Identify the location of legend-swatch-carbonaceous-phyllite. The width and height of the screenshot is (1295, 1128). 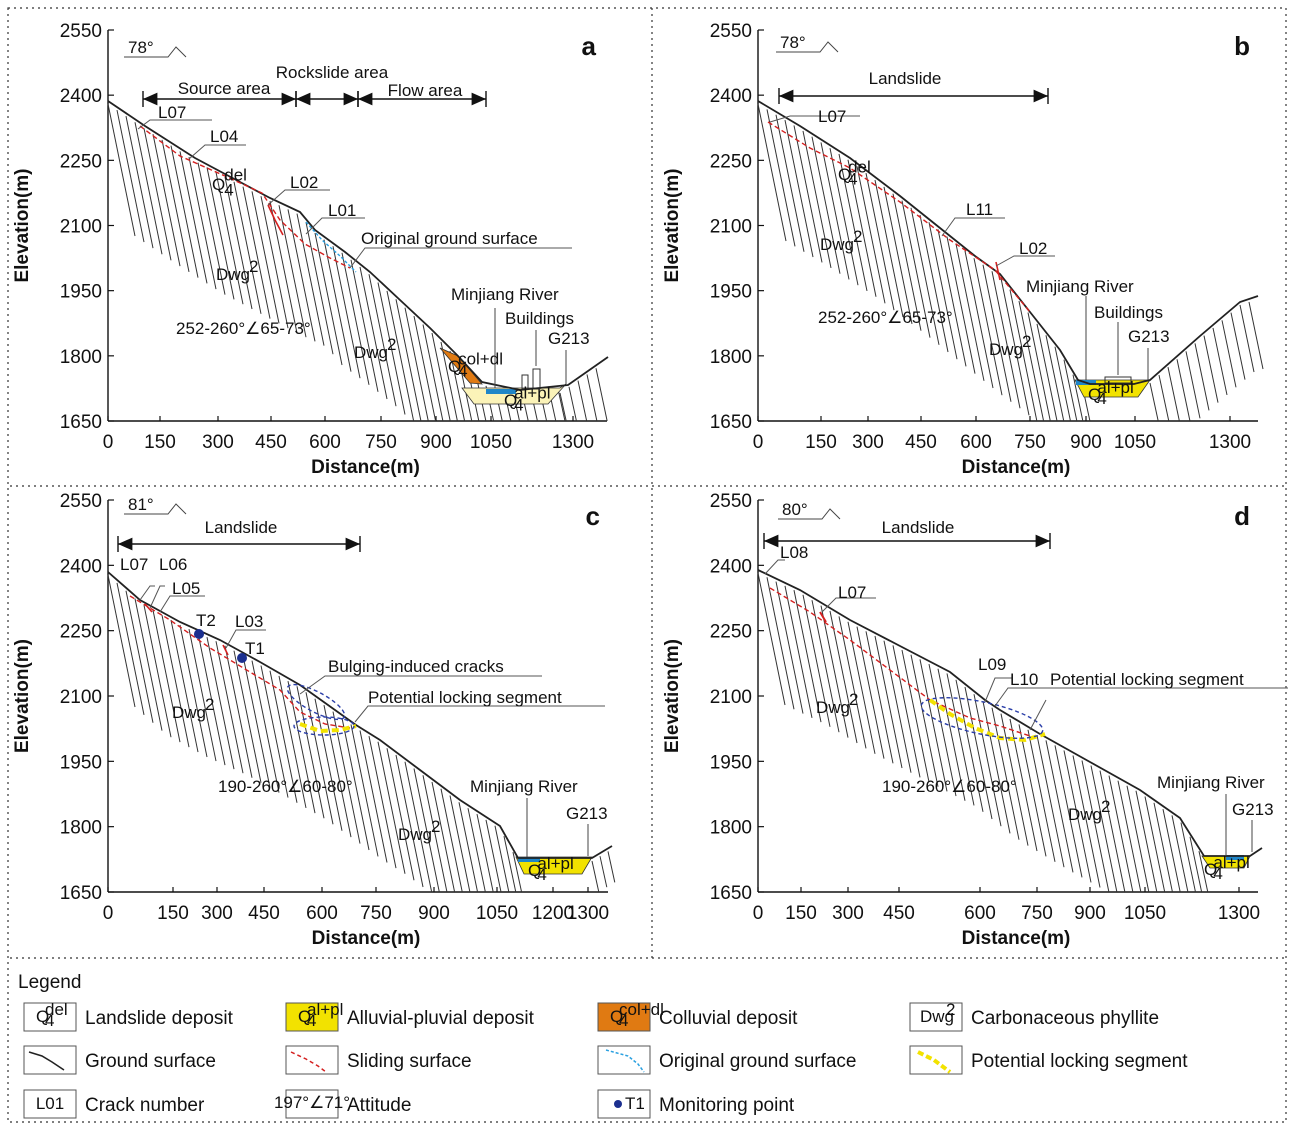
(936, 1017).